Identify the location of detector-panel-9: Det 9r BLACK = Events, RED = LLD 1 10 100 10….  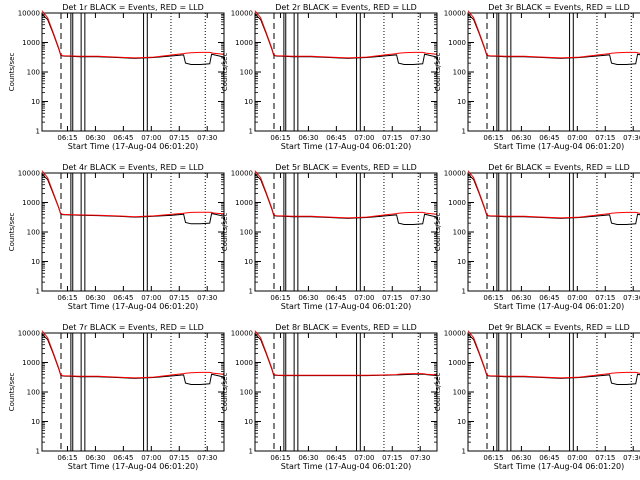
(537, 397).